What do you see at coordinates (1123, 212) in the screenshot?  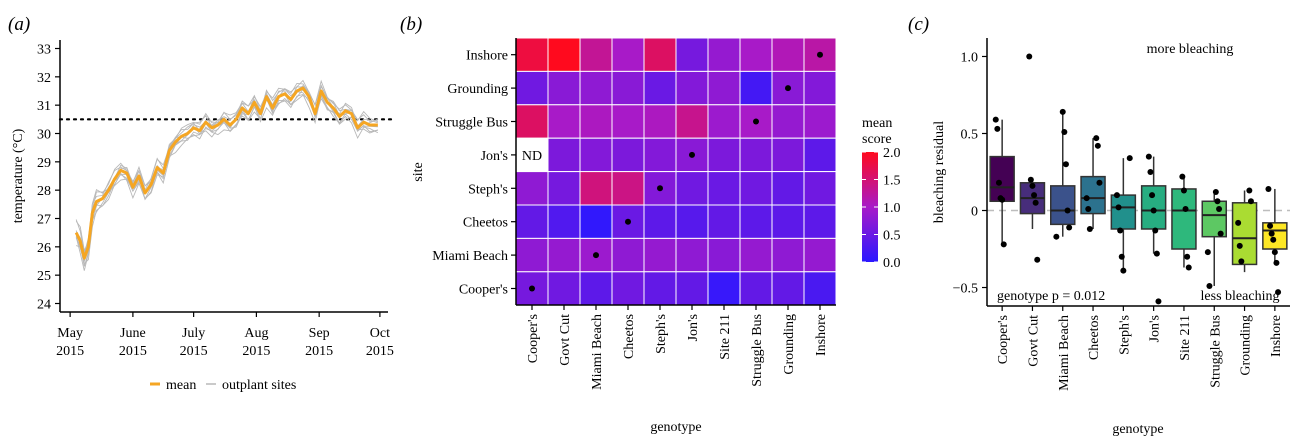 I see `box-steph-s` at bounding box center [1123, 212].